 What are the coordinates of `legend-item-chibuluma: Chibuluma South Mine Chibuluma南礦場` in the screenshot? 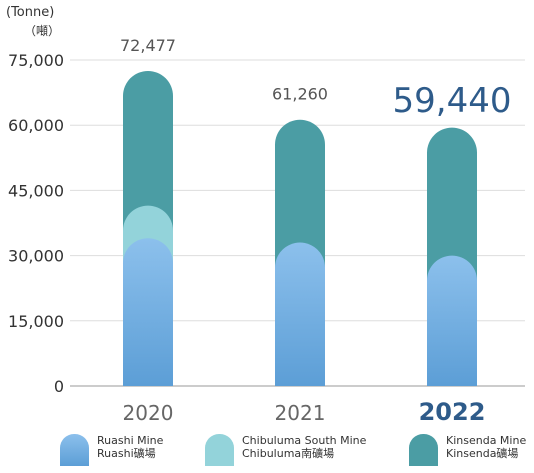 It's located at (285, 450).